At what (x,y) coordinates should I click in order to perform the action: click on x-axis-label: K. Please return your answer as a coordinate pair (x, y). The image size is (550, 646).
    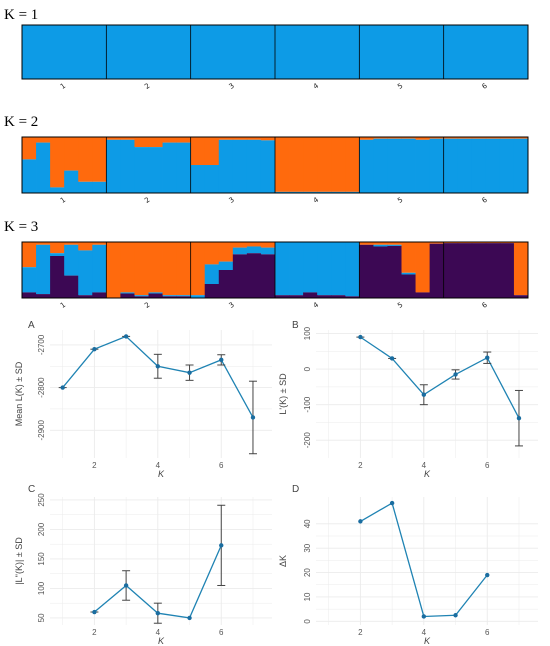
    Looking at the image, I should click on (161, 474).